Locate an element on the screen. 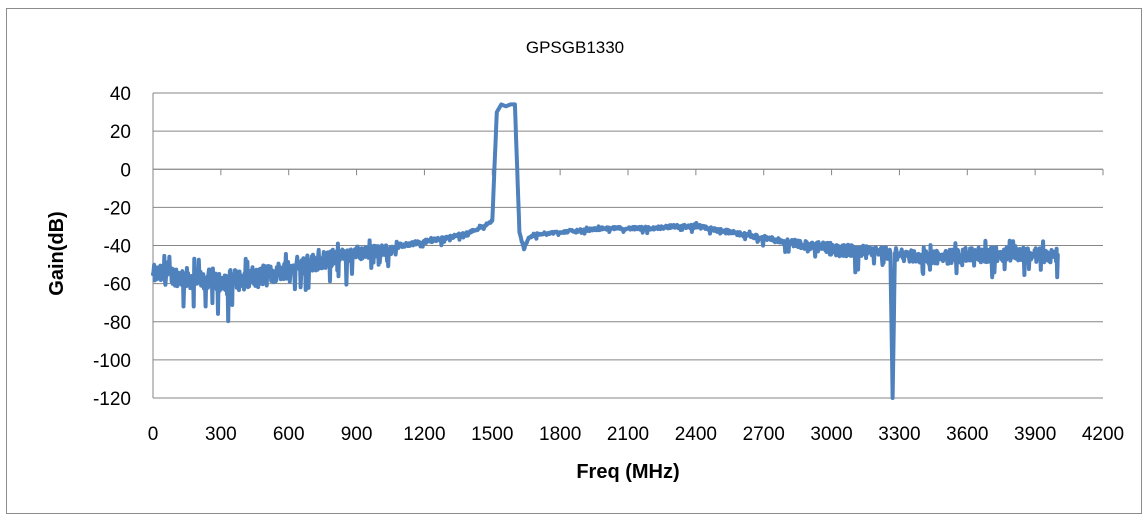 This screenshot has height=516, width=1144. y-tick-label: -40 is located at coordinates (117, 247).